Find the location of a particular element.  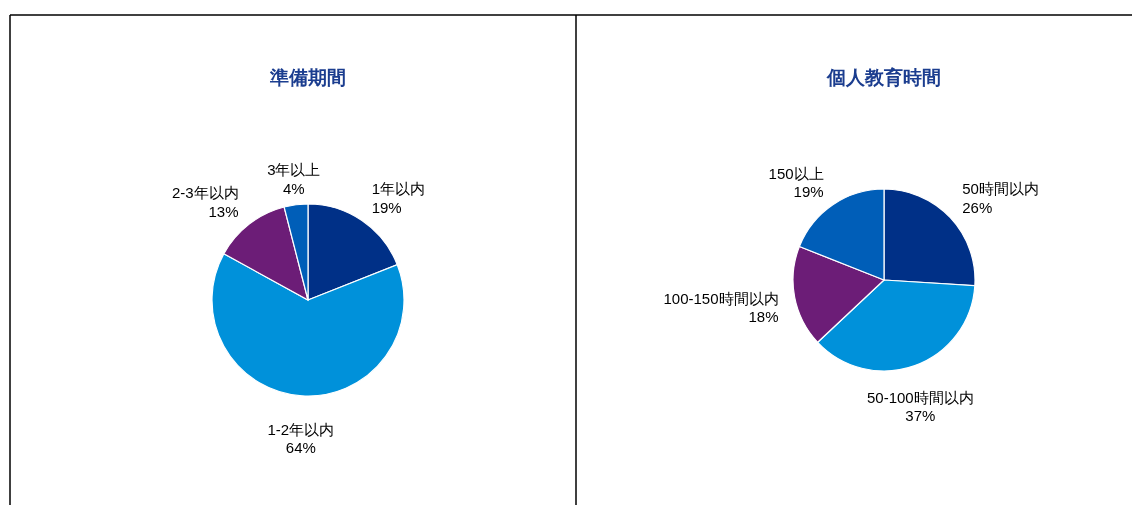

chart-title: 準備期間 is located at coordinates (307, 77).